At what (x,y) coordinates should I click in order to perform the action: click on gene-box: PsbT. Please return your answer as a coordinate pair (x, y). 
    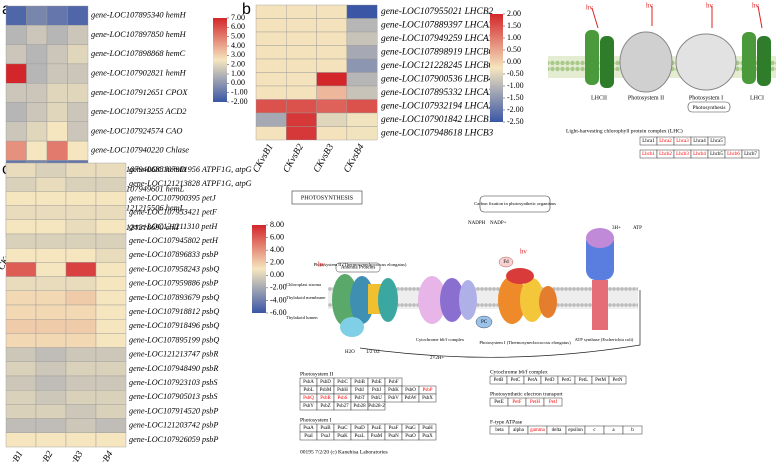
    Looking at the image, I should click on (359, 398).